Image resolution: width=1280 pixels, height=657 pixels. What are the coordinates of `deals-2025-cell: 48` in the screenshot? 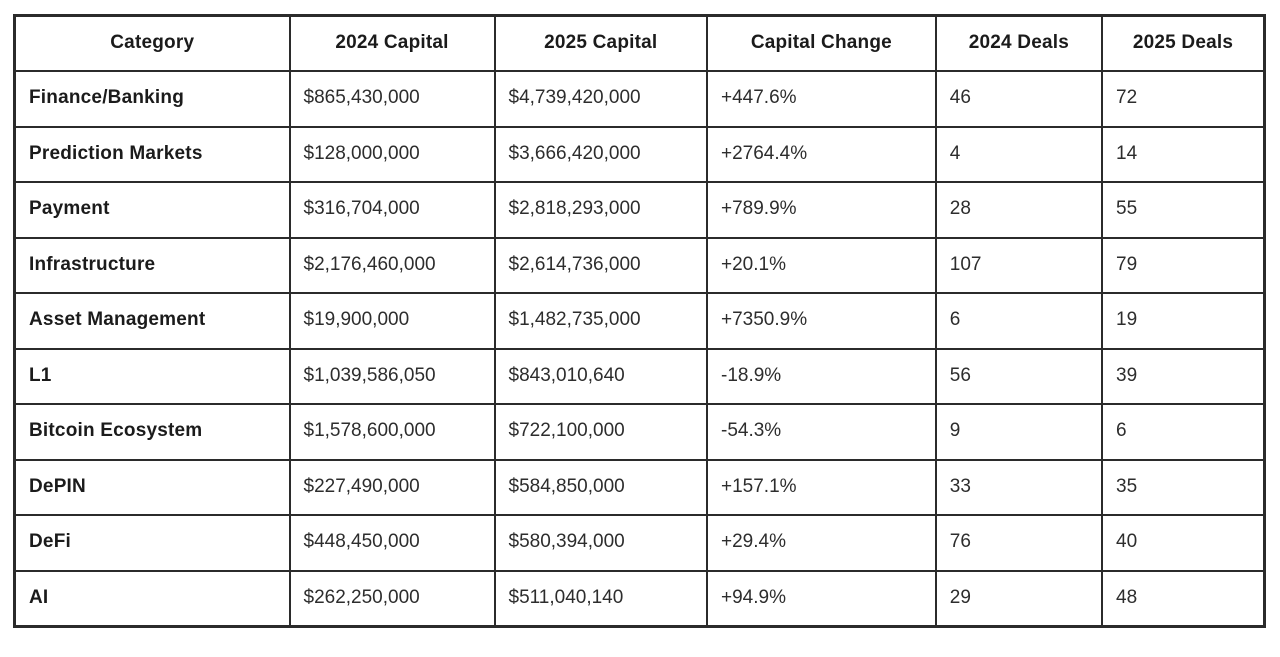 It's located at (1183, 598).